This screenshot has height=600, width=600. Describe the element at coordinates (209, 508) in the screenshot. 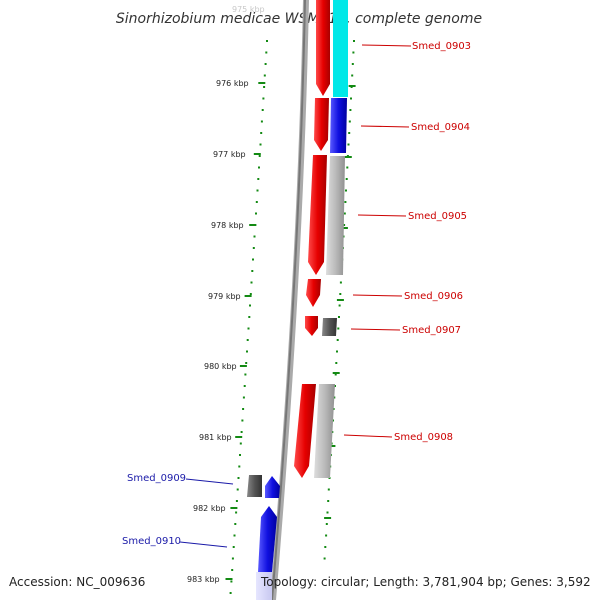

I see `tick-label-982: 982 kbp` at that location.